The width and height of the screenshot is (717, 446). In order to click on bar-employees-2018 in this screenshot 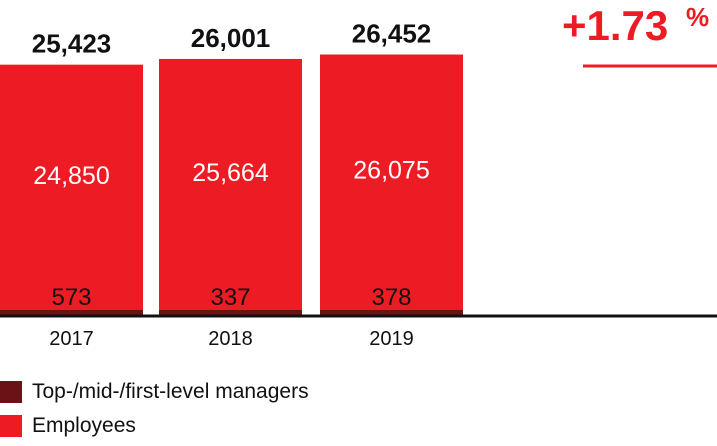, I will do `click(230, 184)`.